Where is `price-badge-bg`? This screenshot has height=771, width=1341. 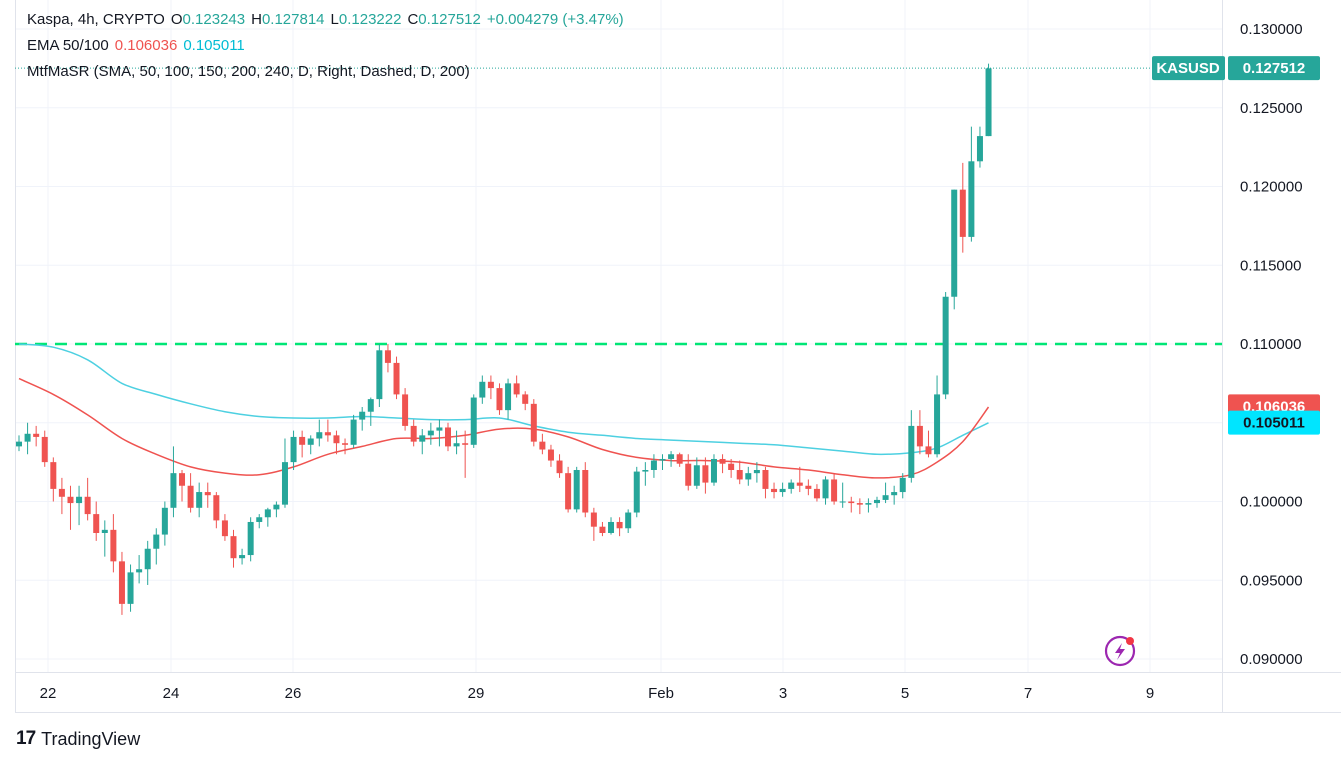 price-badge-bg is located at coordinates (1274, 68).